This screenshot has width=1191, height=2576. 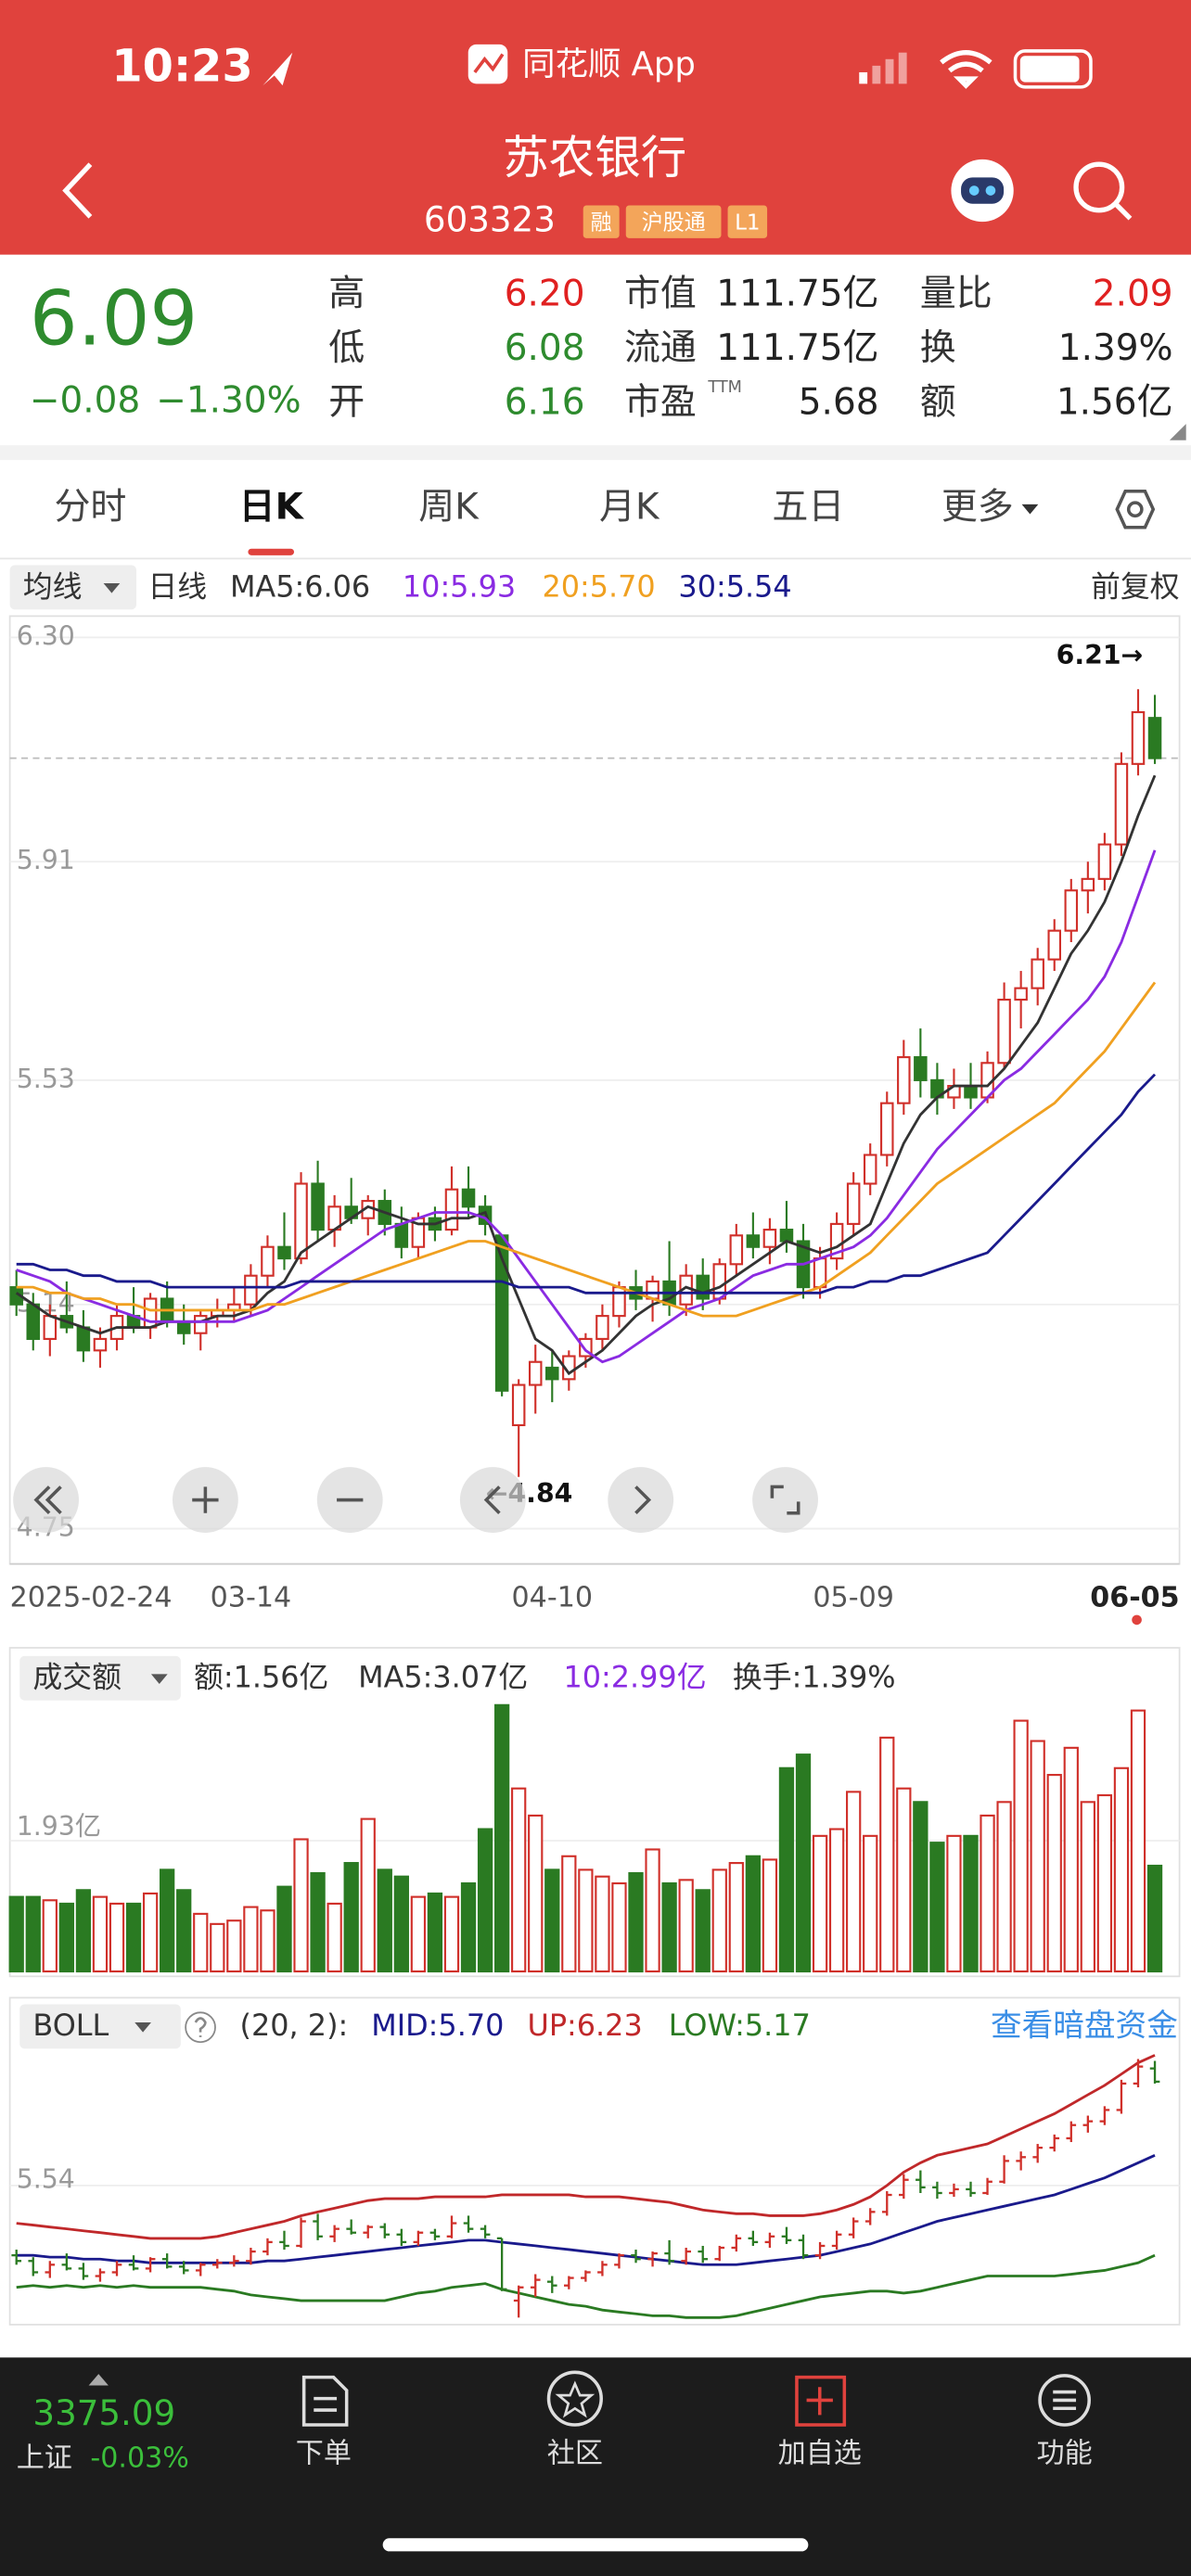 I want to click on legend-entry: 额:1.56亿, so click(x=261, y=1678).